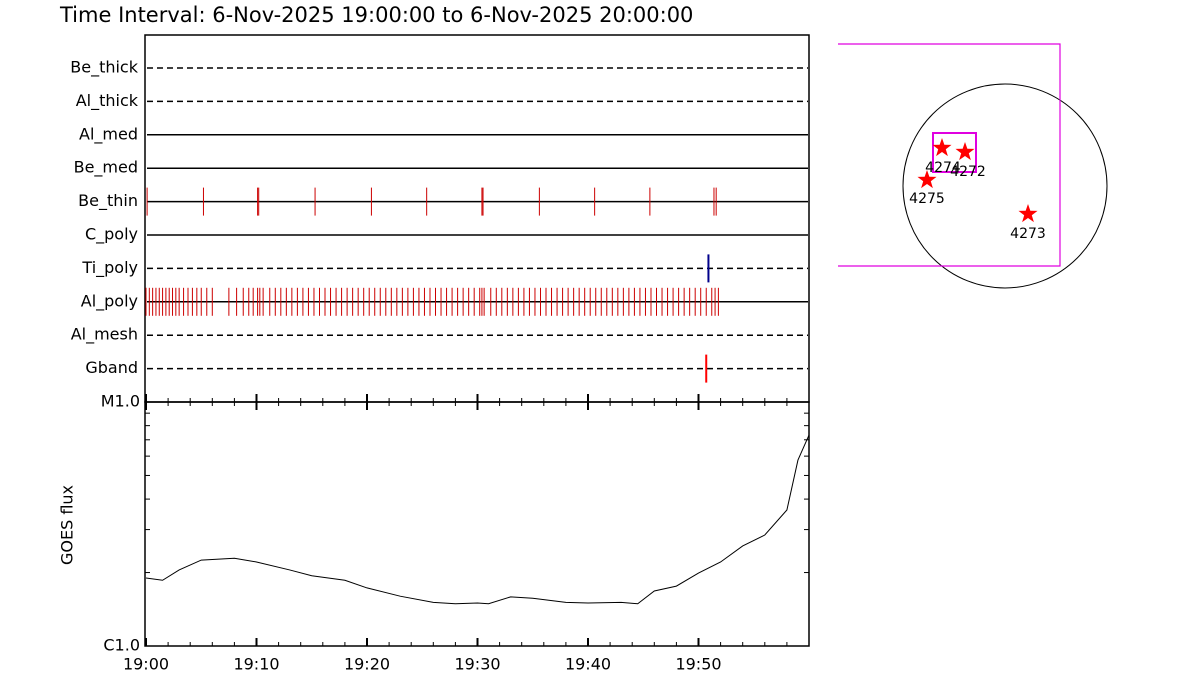 This screenshot has width=1200, height=700. I want to click on row-label: Al_med, so click(108, 134).